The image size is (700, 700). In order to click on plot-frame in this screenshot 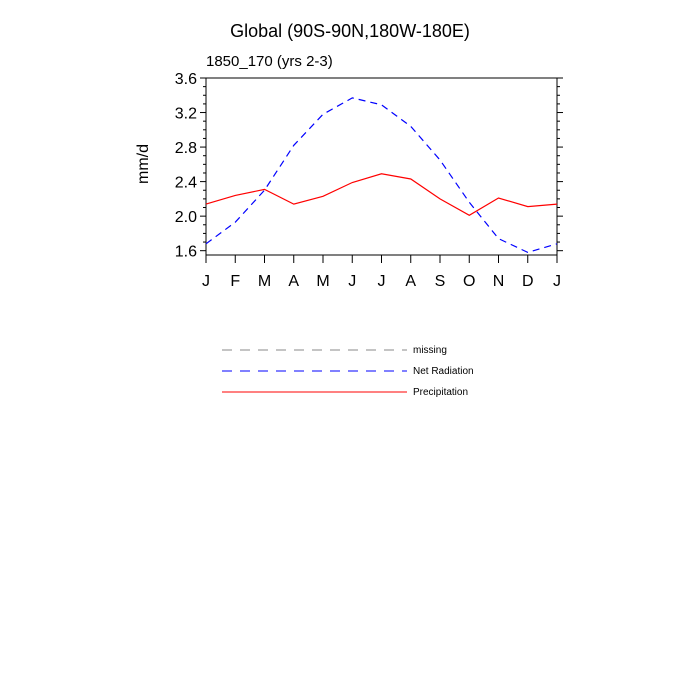, I will do `click(381, 166)`.